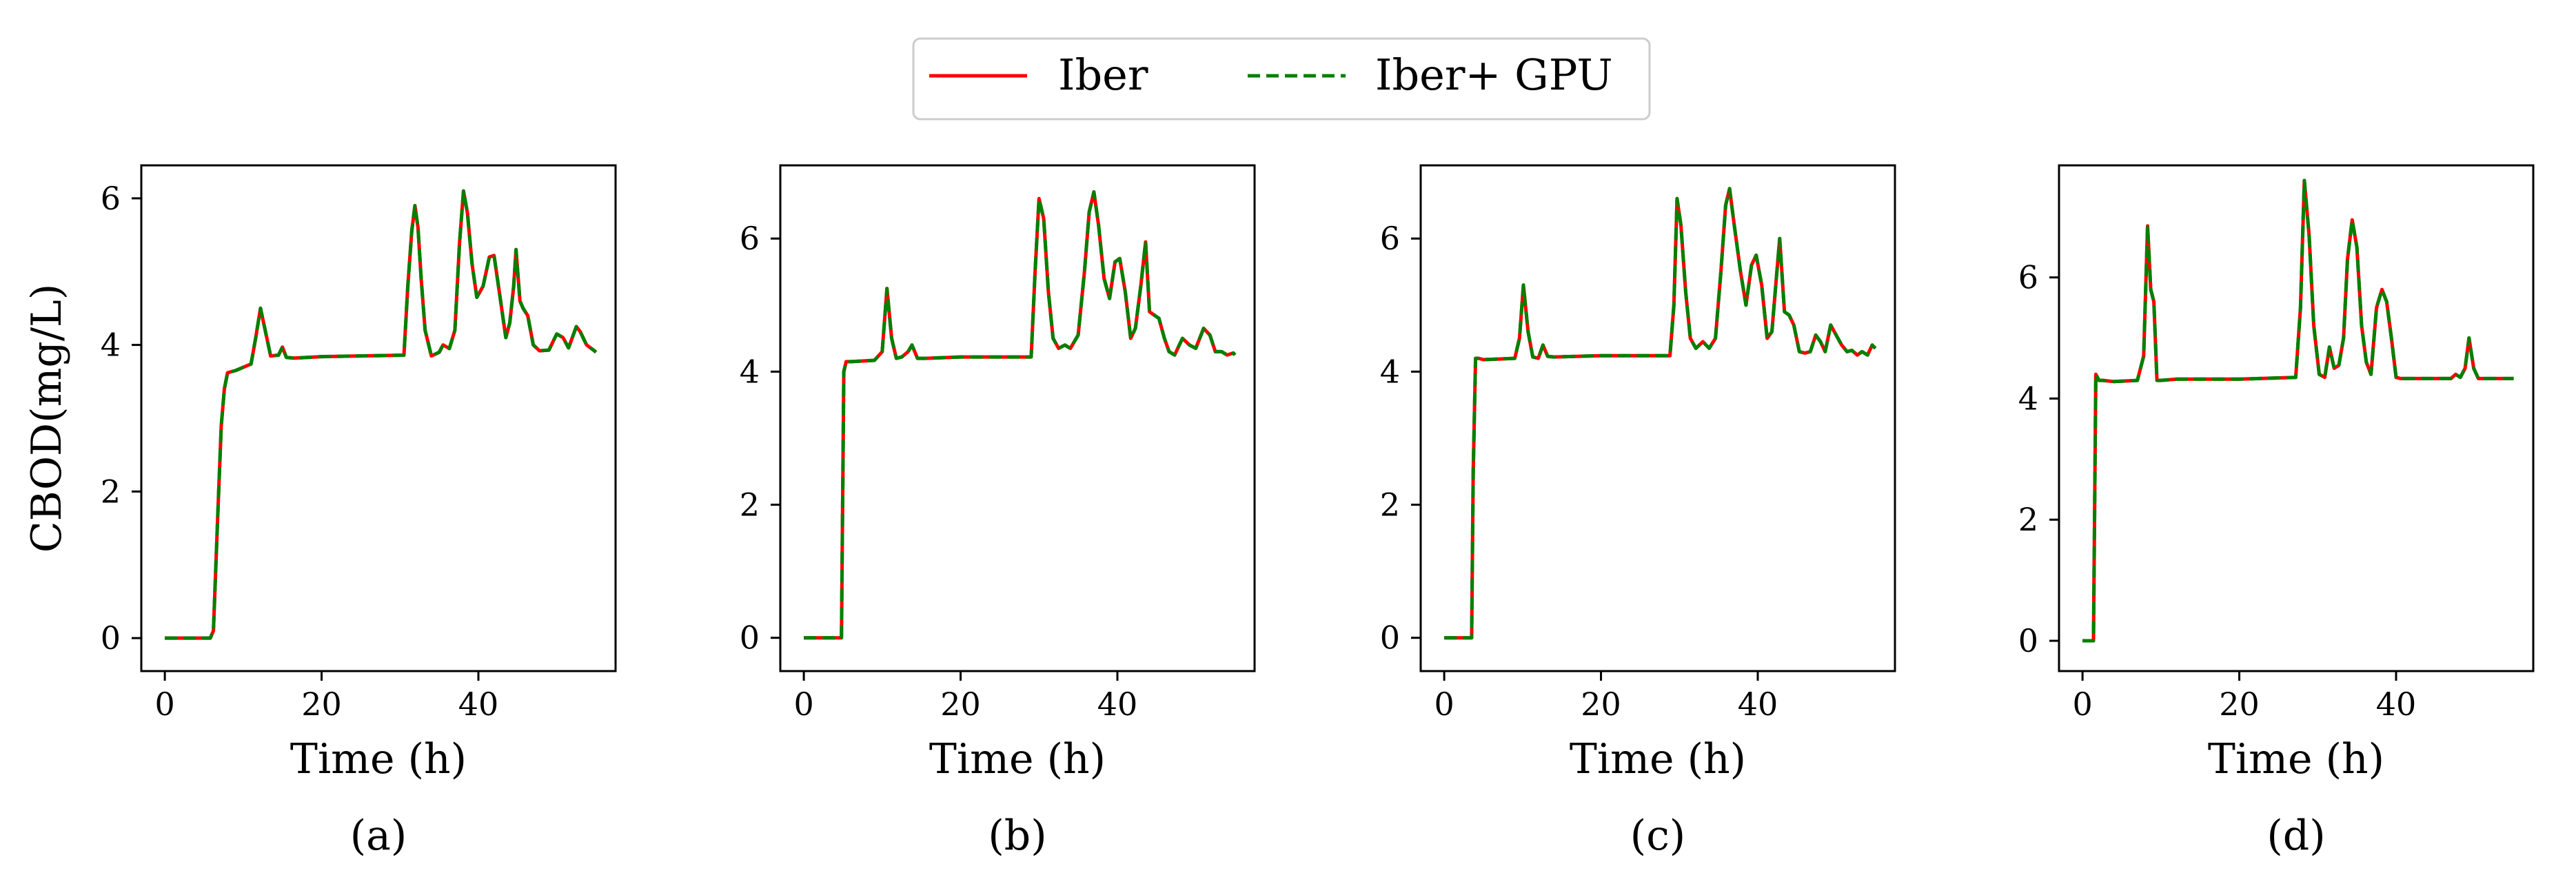  Describe the element at coordinates (1444, 704) in the screenshot. I see `panel-c-x-tick-label: 0` at that location.